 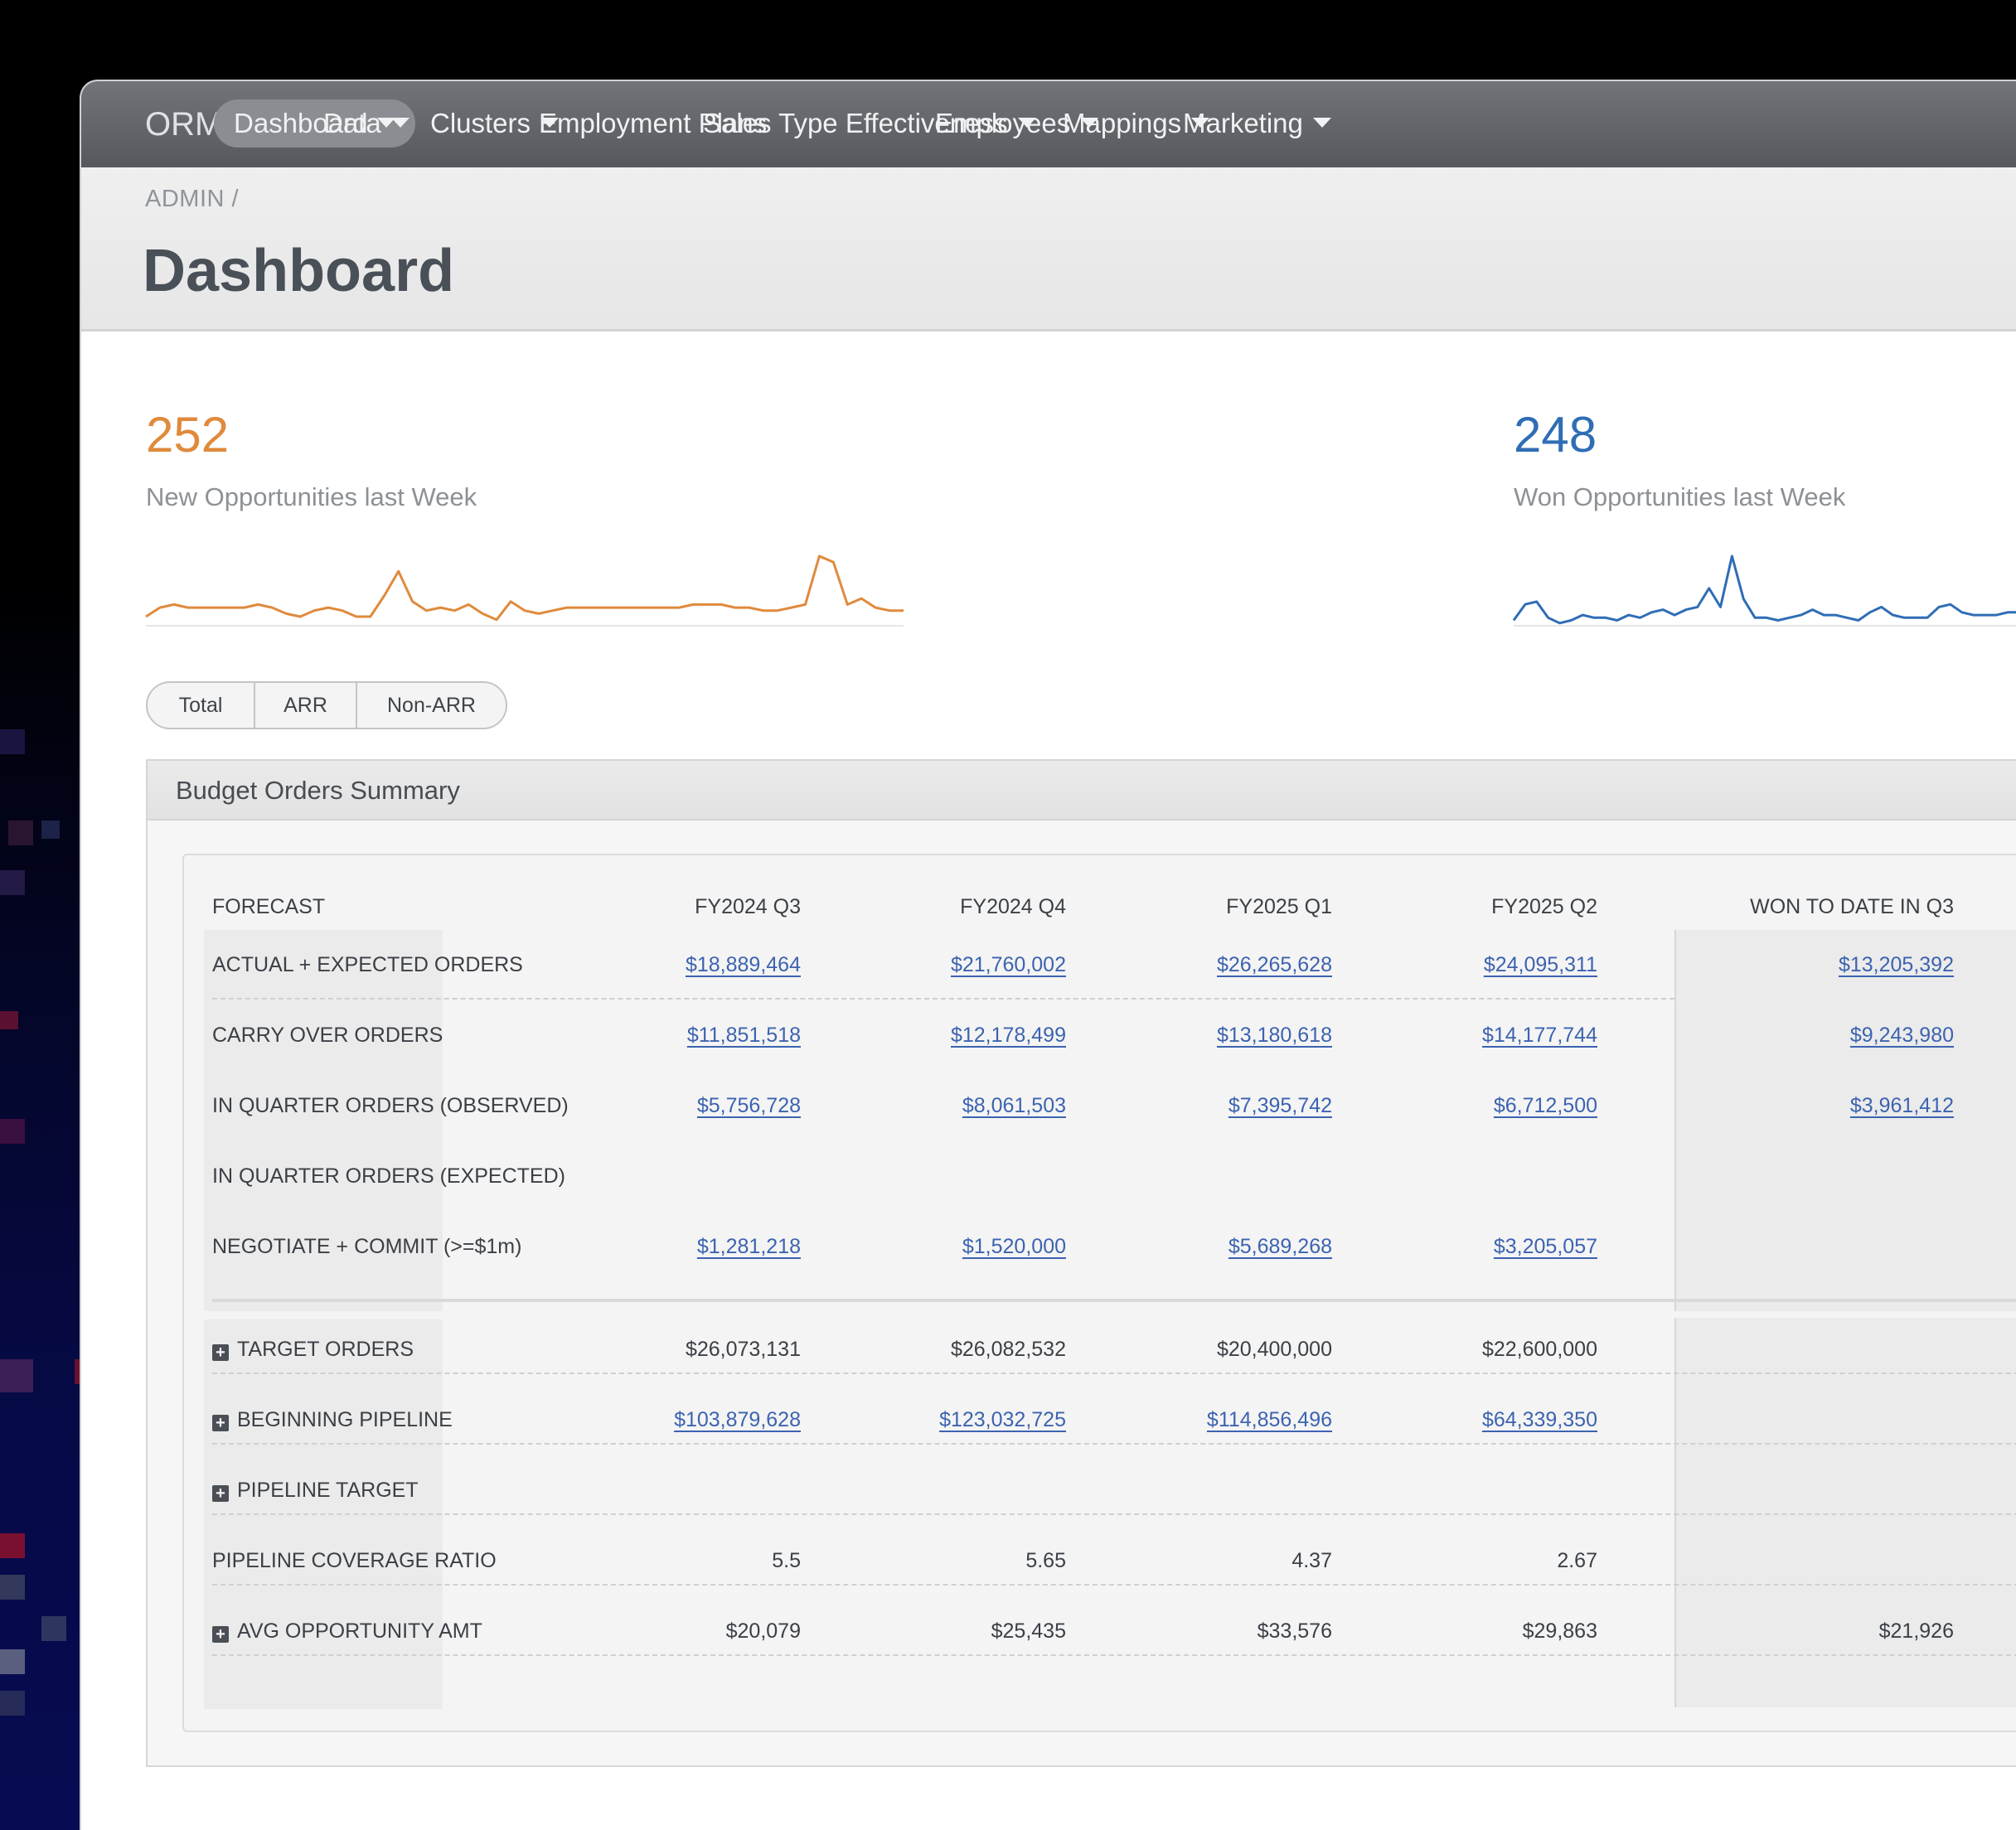 What do you see at coordinates (1136, 123) in the screenshot?
I see `nav-item-mappings: Mappings` at bounding box center [1136, 123].